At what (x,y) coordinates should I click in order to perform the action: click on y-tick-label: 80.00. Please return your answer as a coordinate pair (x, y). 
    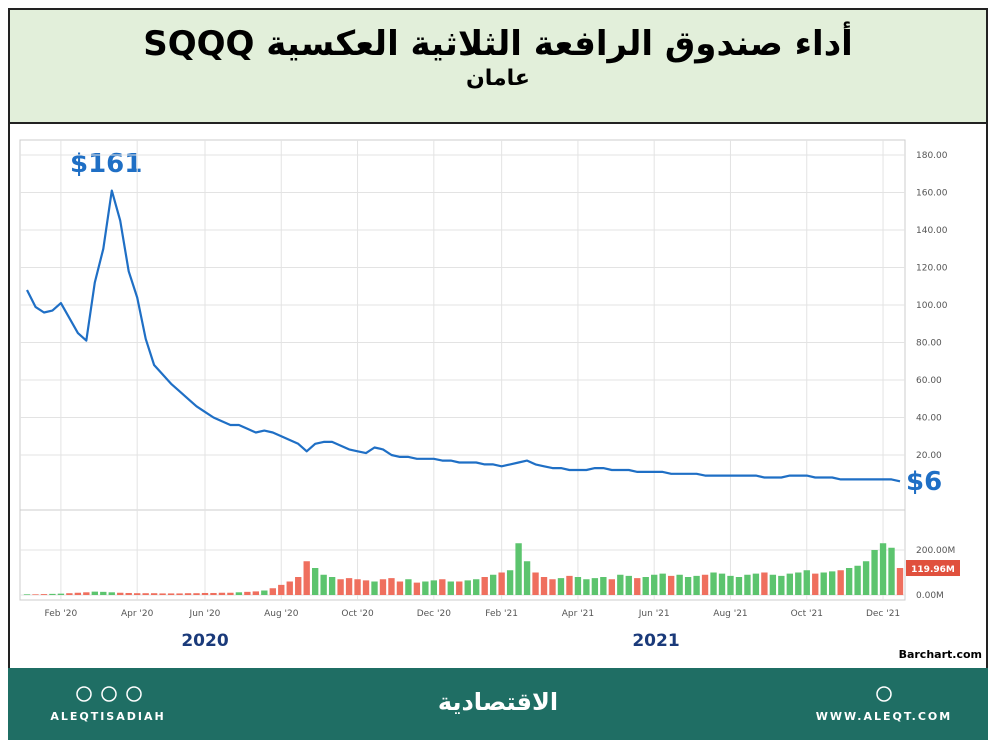
    Looking at the image, I should click on (929, 344).